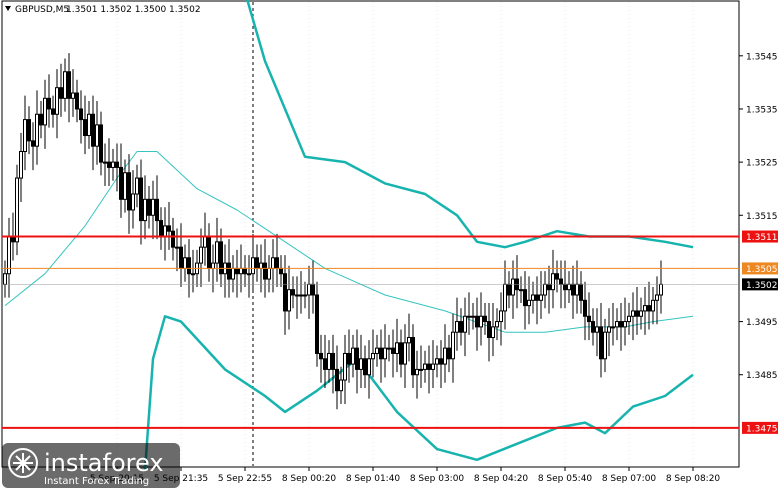 This screenshot has width=781, height=493. What do you see at coordinates (565, 479) in the screenshot?
I see `time-tick-label: 8 Sep 05:40` at bounding box center [565, 479].